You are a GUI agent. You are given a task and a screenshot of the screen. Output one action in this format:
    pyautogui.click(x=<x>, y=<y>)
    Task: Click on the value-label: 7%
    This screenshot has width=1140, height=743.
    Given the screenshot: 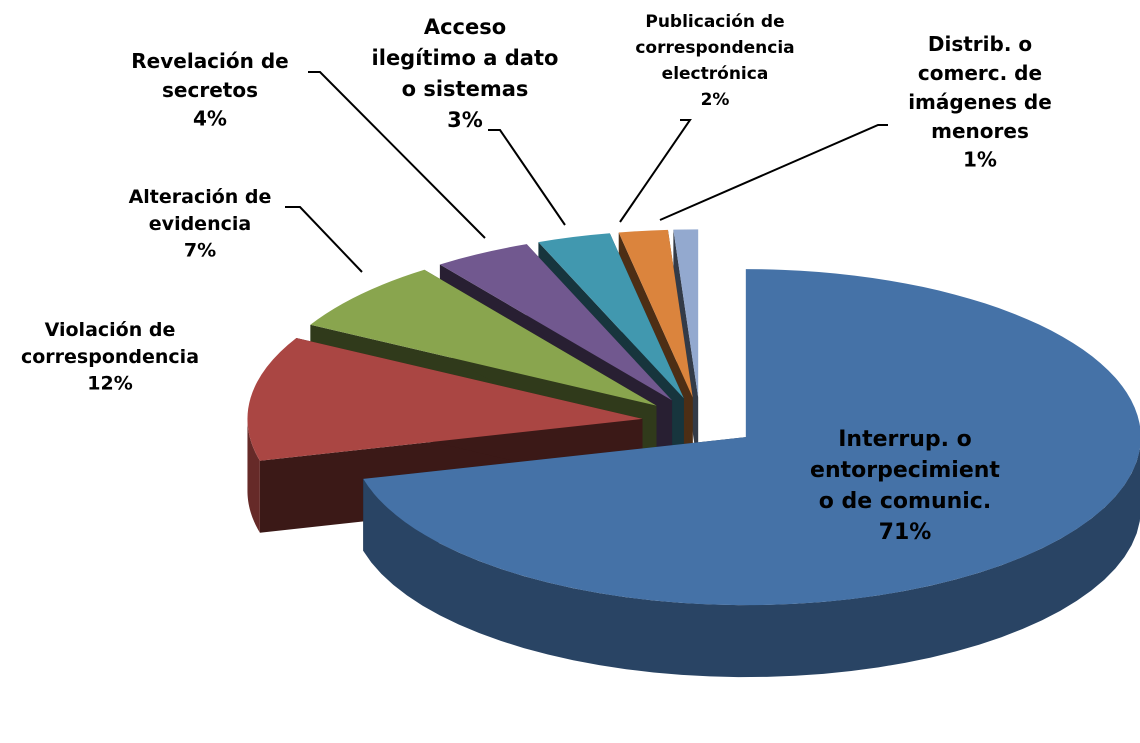 What is the action you would take?
    pyautogui.click(x=200, y=251)
    